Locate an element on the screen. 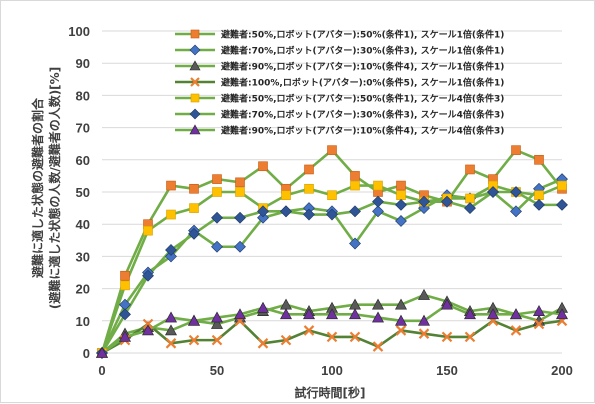 The image size is (595, 404). legend-item: 避難者:70%,ロボット(アバター):30%(条件3), スケール4倍(条件3) is located at coordinates (339, 115).